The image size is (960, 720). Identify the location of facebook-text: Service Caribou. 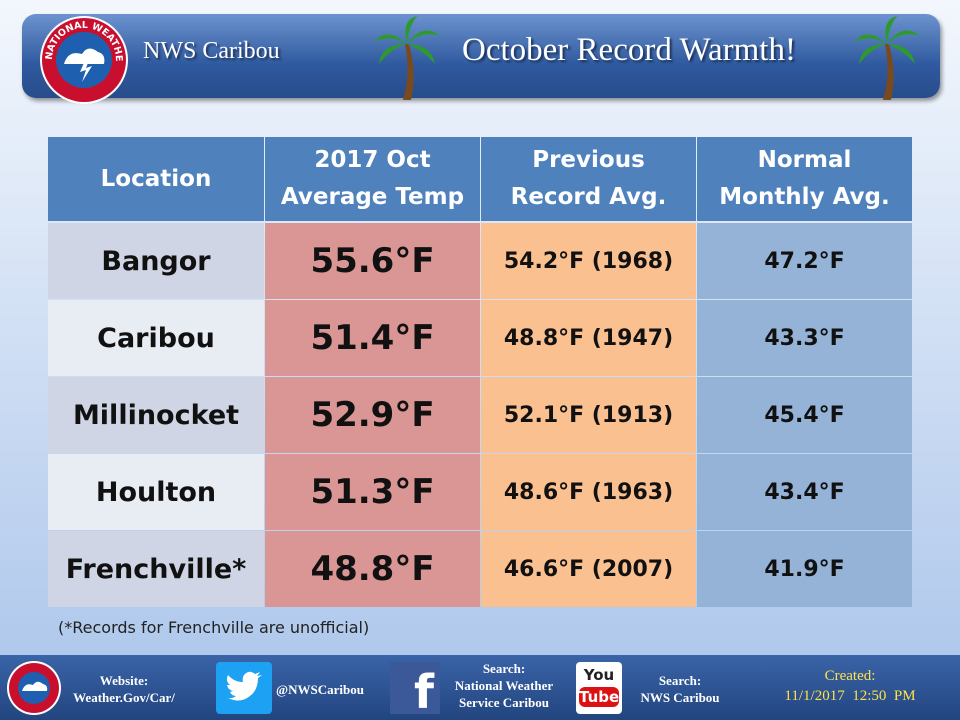
(504, 702).